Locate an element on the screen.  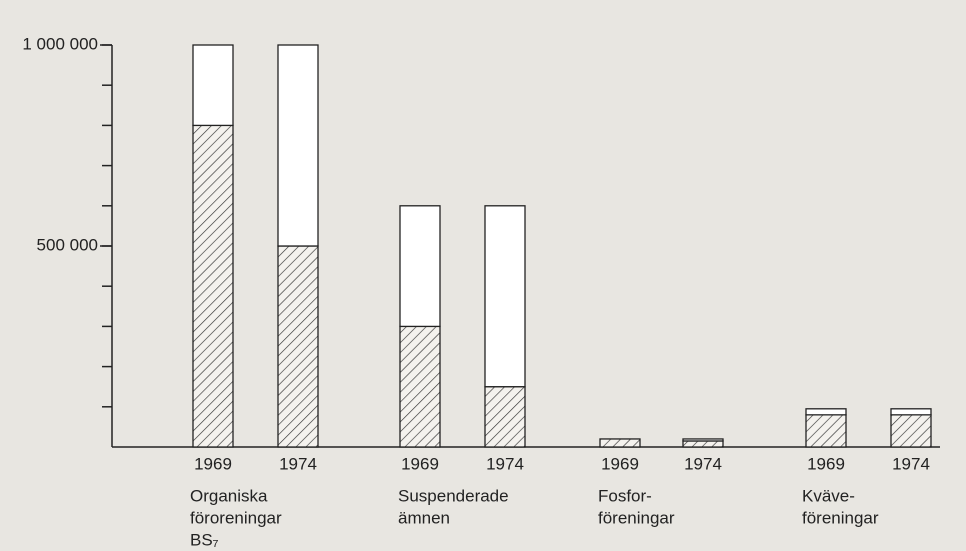
group-label: föroreningar is located at coordinates (236, 517).